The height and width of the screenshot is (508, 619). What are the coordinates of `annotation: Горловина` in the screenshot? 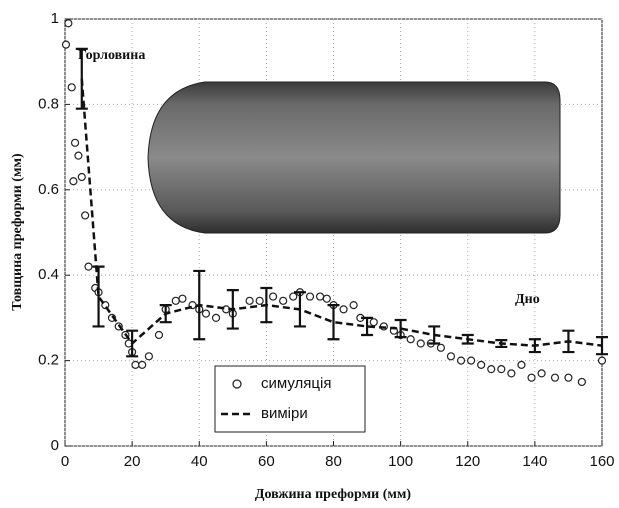 It's located at (111, 55).